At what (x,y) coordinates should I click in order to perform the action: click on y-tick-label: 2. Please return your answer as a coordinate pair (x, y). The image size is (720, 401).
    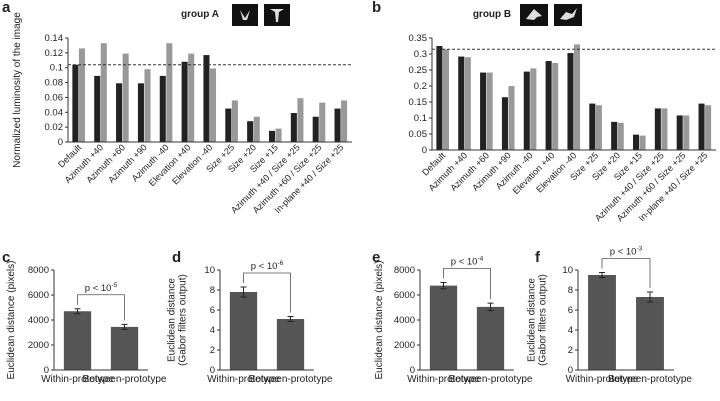
    Looking at the image, I should click on (212, 350).